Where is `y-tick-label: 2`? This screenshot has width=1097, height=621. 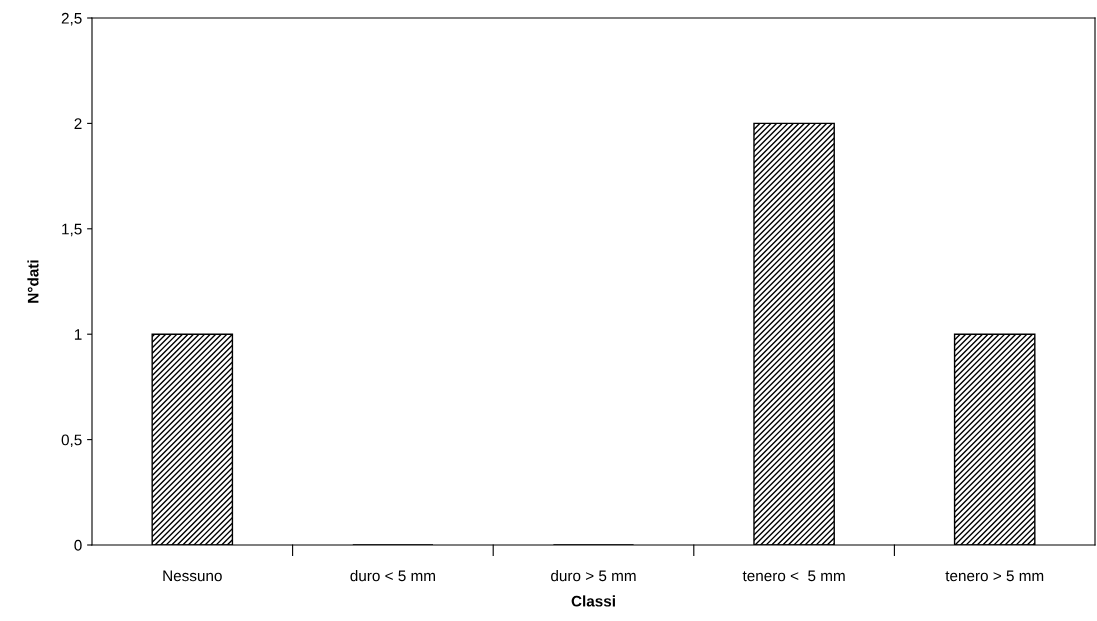
y-tick-label: 2 is located at coordinates (78, 123).